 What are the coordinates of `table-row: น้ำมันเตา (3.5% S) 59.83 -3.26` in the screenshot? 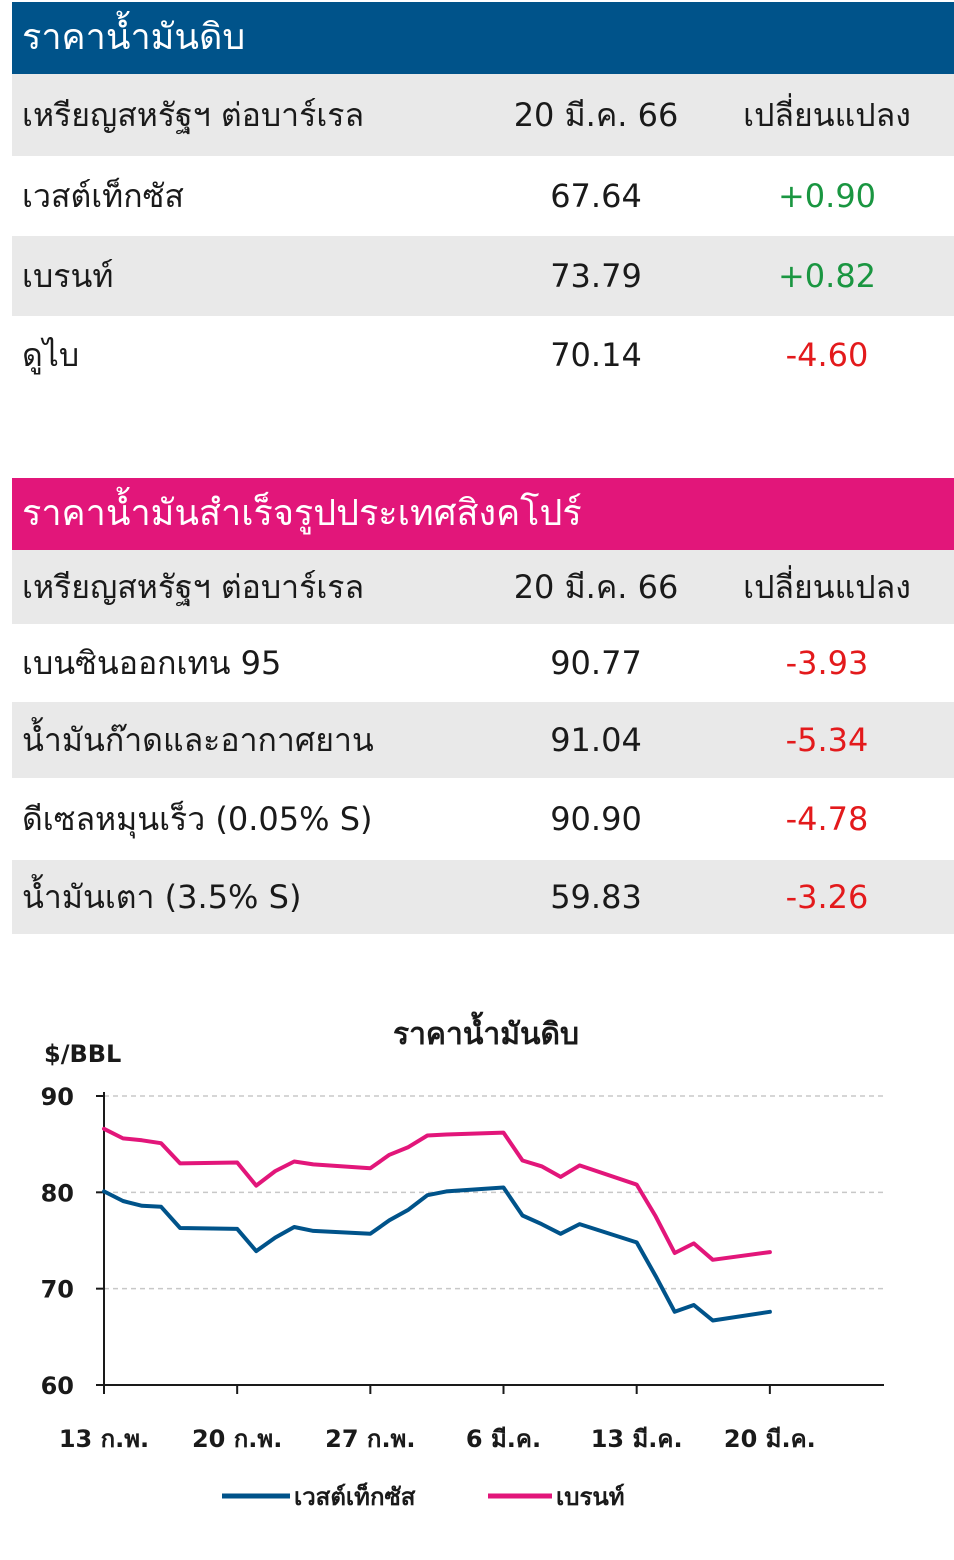 It's located at (483, 897).